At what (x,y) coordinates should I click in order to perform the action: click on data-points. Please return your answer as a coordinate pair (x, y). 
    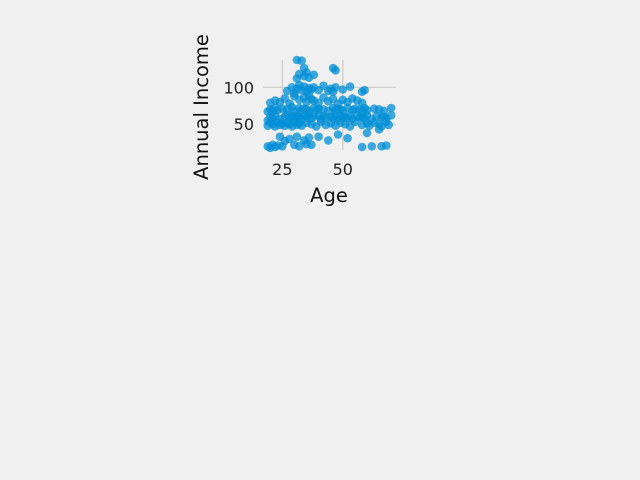
    Looking at the image, I should click on (329, 104).